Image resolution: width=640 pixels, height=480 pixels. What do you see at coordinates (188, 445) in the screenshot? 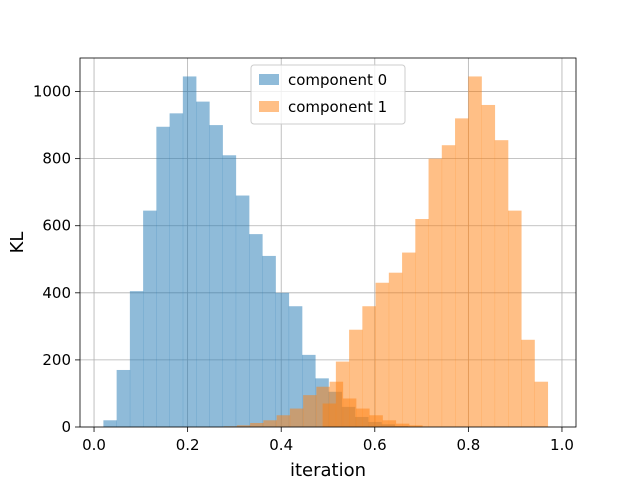
I see `x-tick-label: 0.2` at bounding box center [188, 445].